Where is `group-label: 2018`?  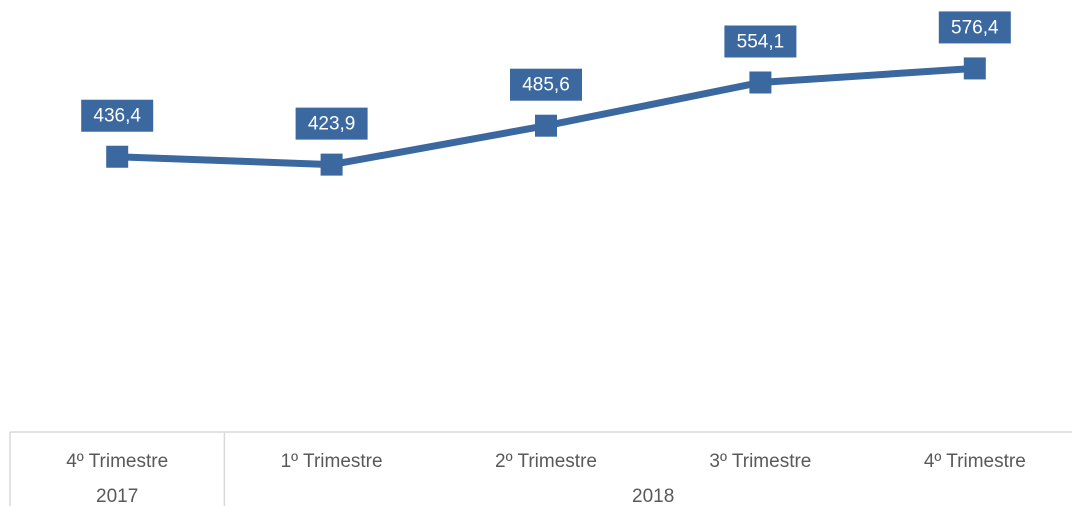
group-label: 2018 is located at coordinates (653, 496).